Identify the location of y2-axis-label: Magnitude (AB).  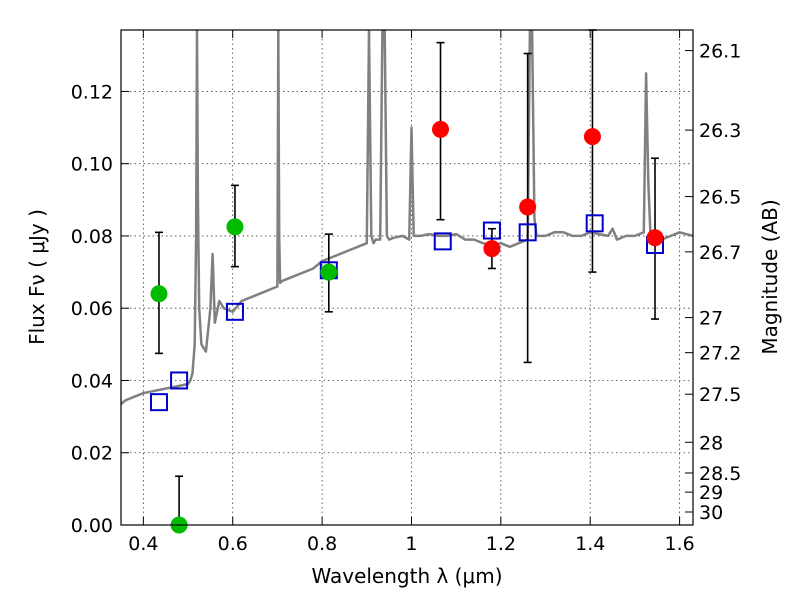
(770, 276).